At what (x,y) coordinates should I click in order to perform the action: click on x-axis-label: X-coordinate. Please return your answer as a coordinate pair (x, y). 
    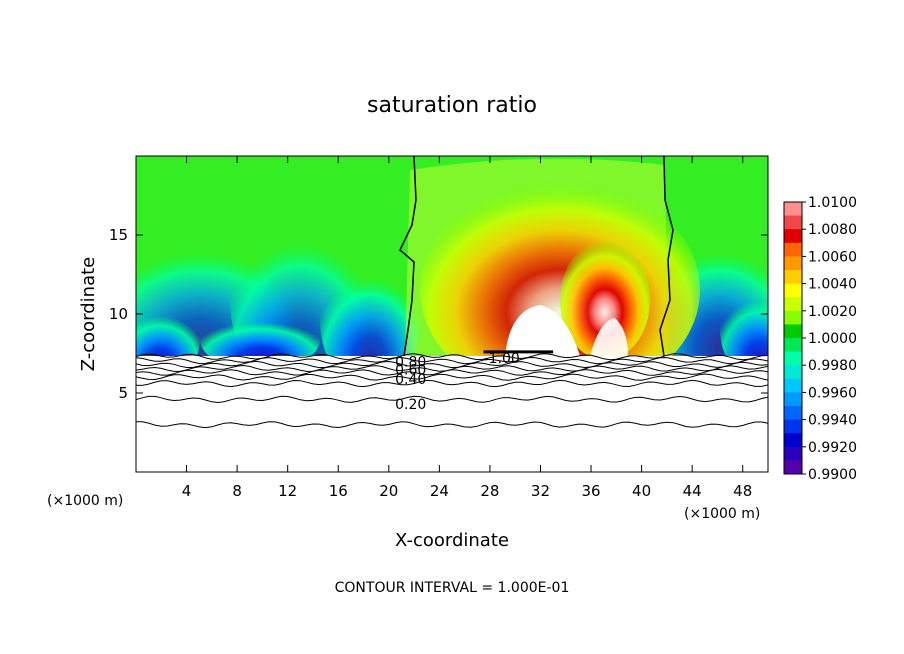
    Looking at the image, I should click on (452, 540).